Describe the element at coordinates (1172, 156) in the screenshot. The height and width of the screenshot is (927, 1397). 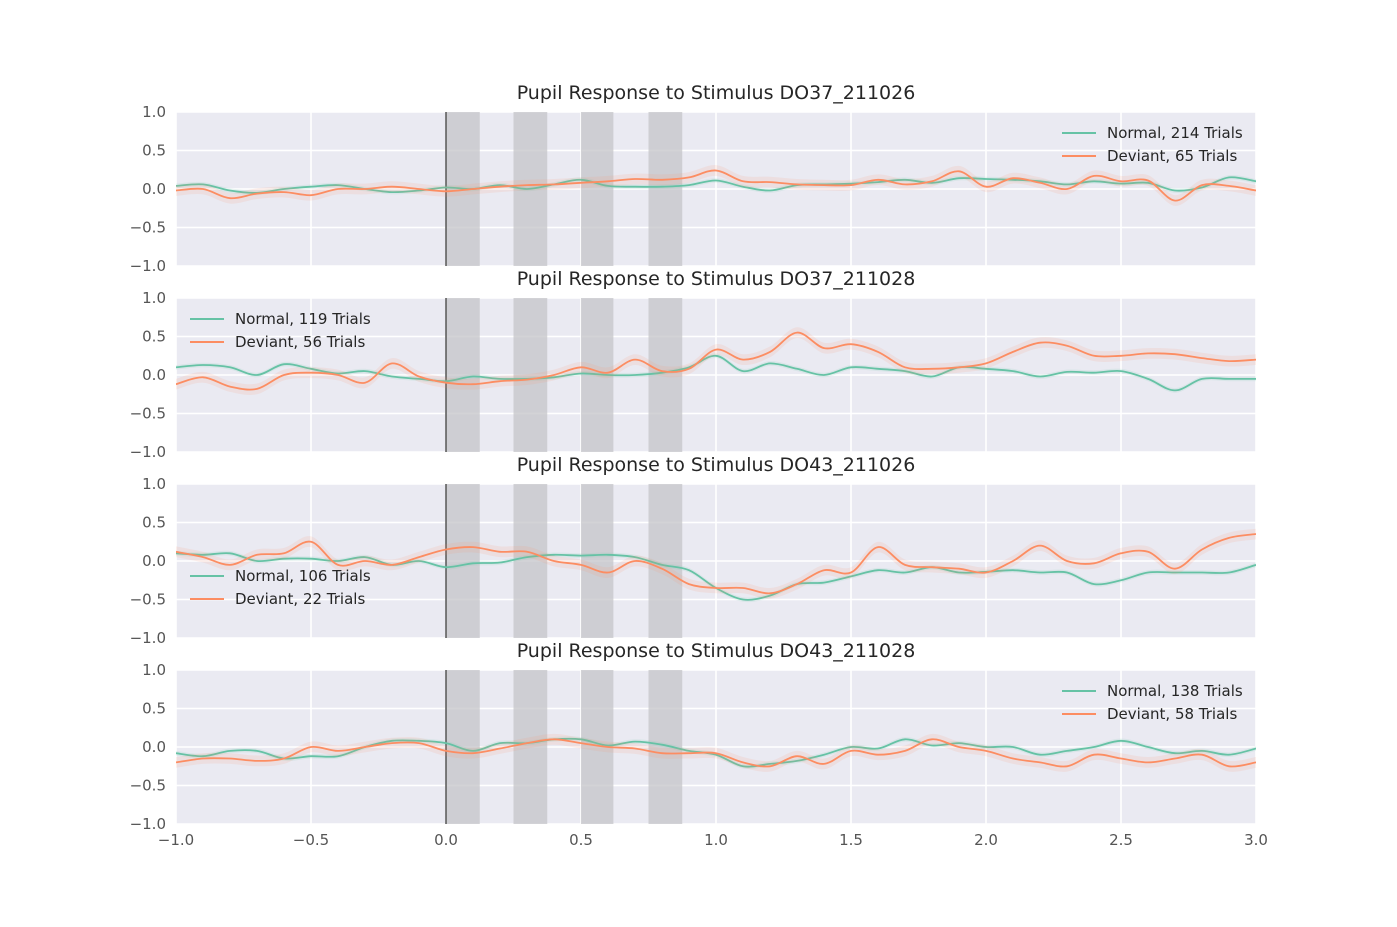
I see `legend-label-2: Deviant, 65 Trials` at that location.